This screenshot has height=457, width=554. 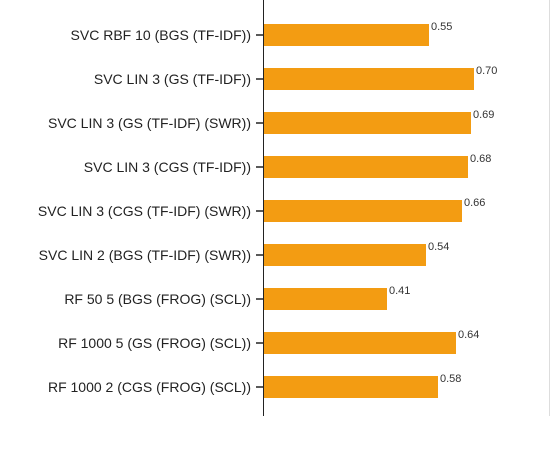 What do you see at coordinates (260, 211) in the screenshot?
I see `y-ticks-group` at bounding box center [260, 211].